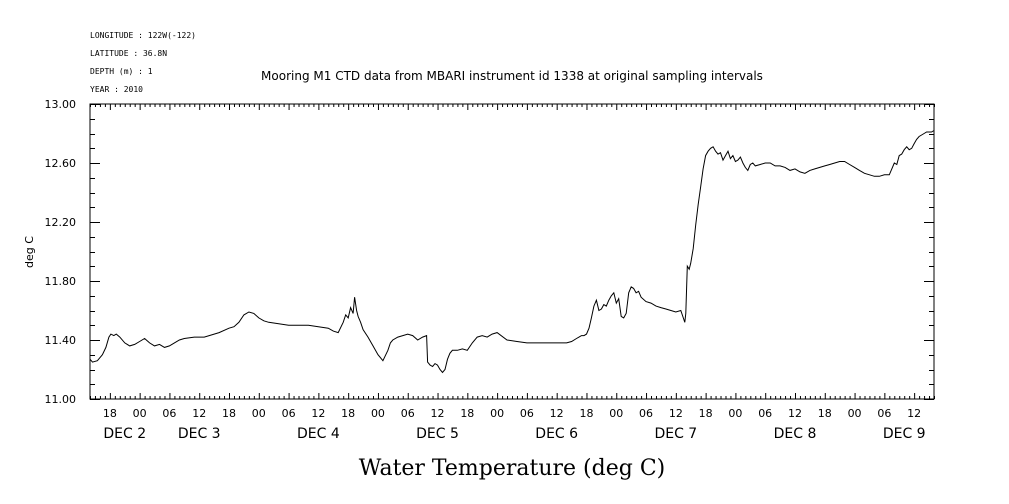 This screenshot has height=504, width=1009. Describe the element at coordinates (116, 89) in the screenshot. I see `year-label: YEAR : 2010` at that location.